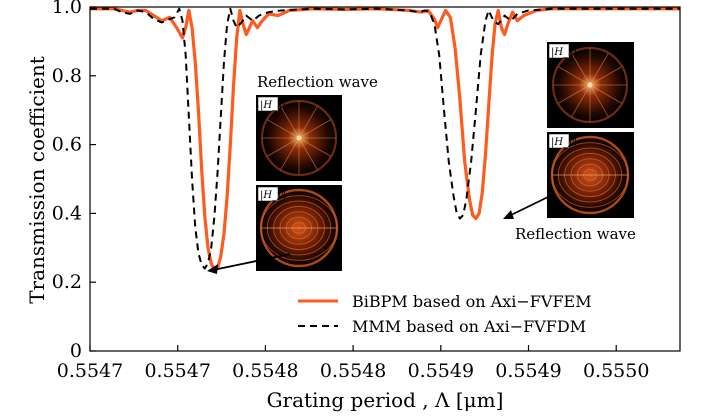 This screenshot has height=417, width=712. What do you see at coordinates (616, 371) in the screenshot?
I see `x-tick-label: 0.5550` at bounding box center [616, 371].